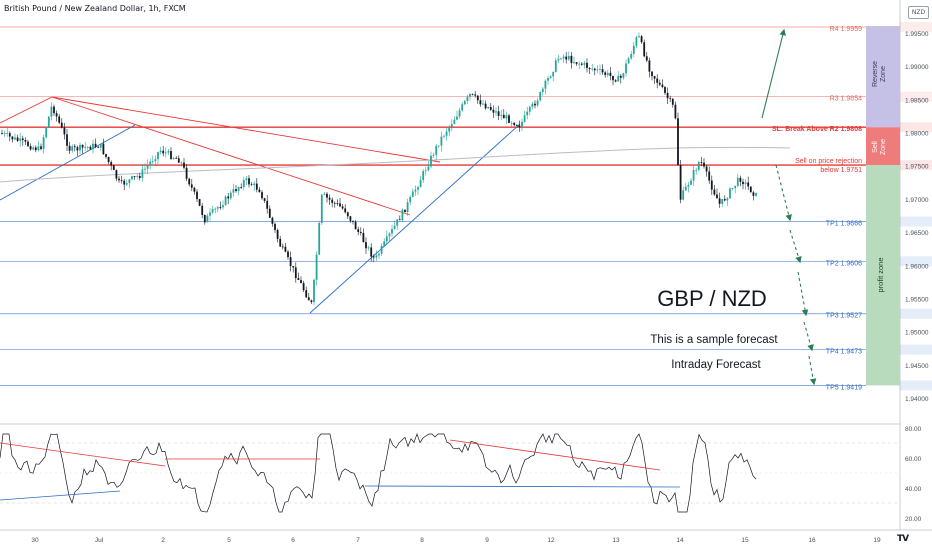 The image size is (932, 550). I want to click on price-axis-label: 1.99500, so click(917, 34).